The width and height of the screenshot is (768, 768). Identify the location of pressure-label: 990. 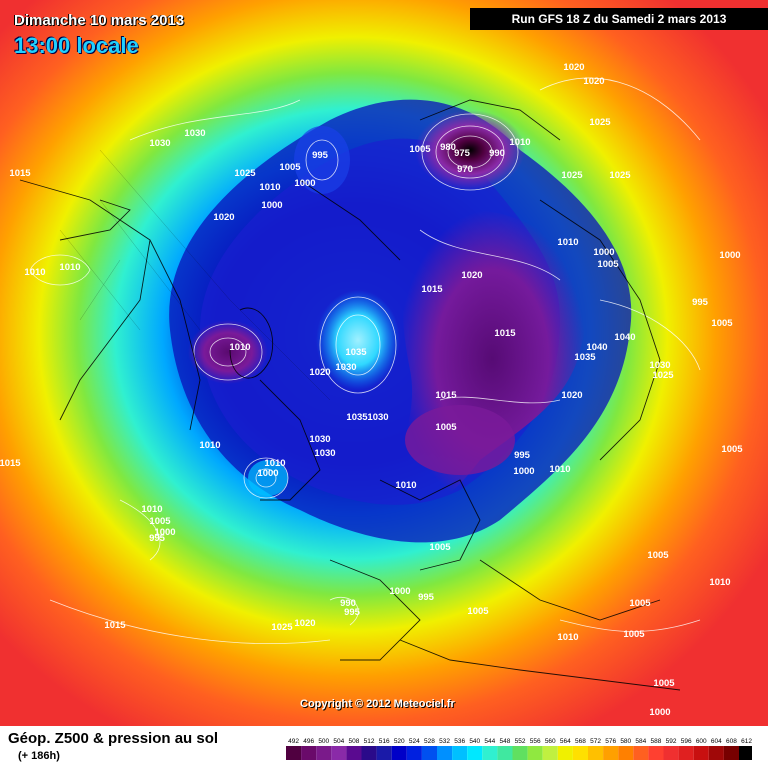
(348, 603).